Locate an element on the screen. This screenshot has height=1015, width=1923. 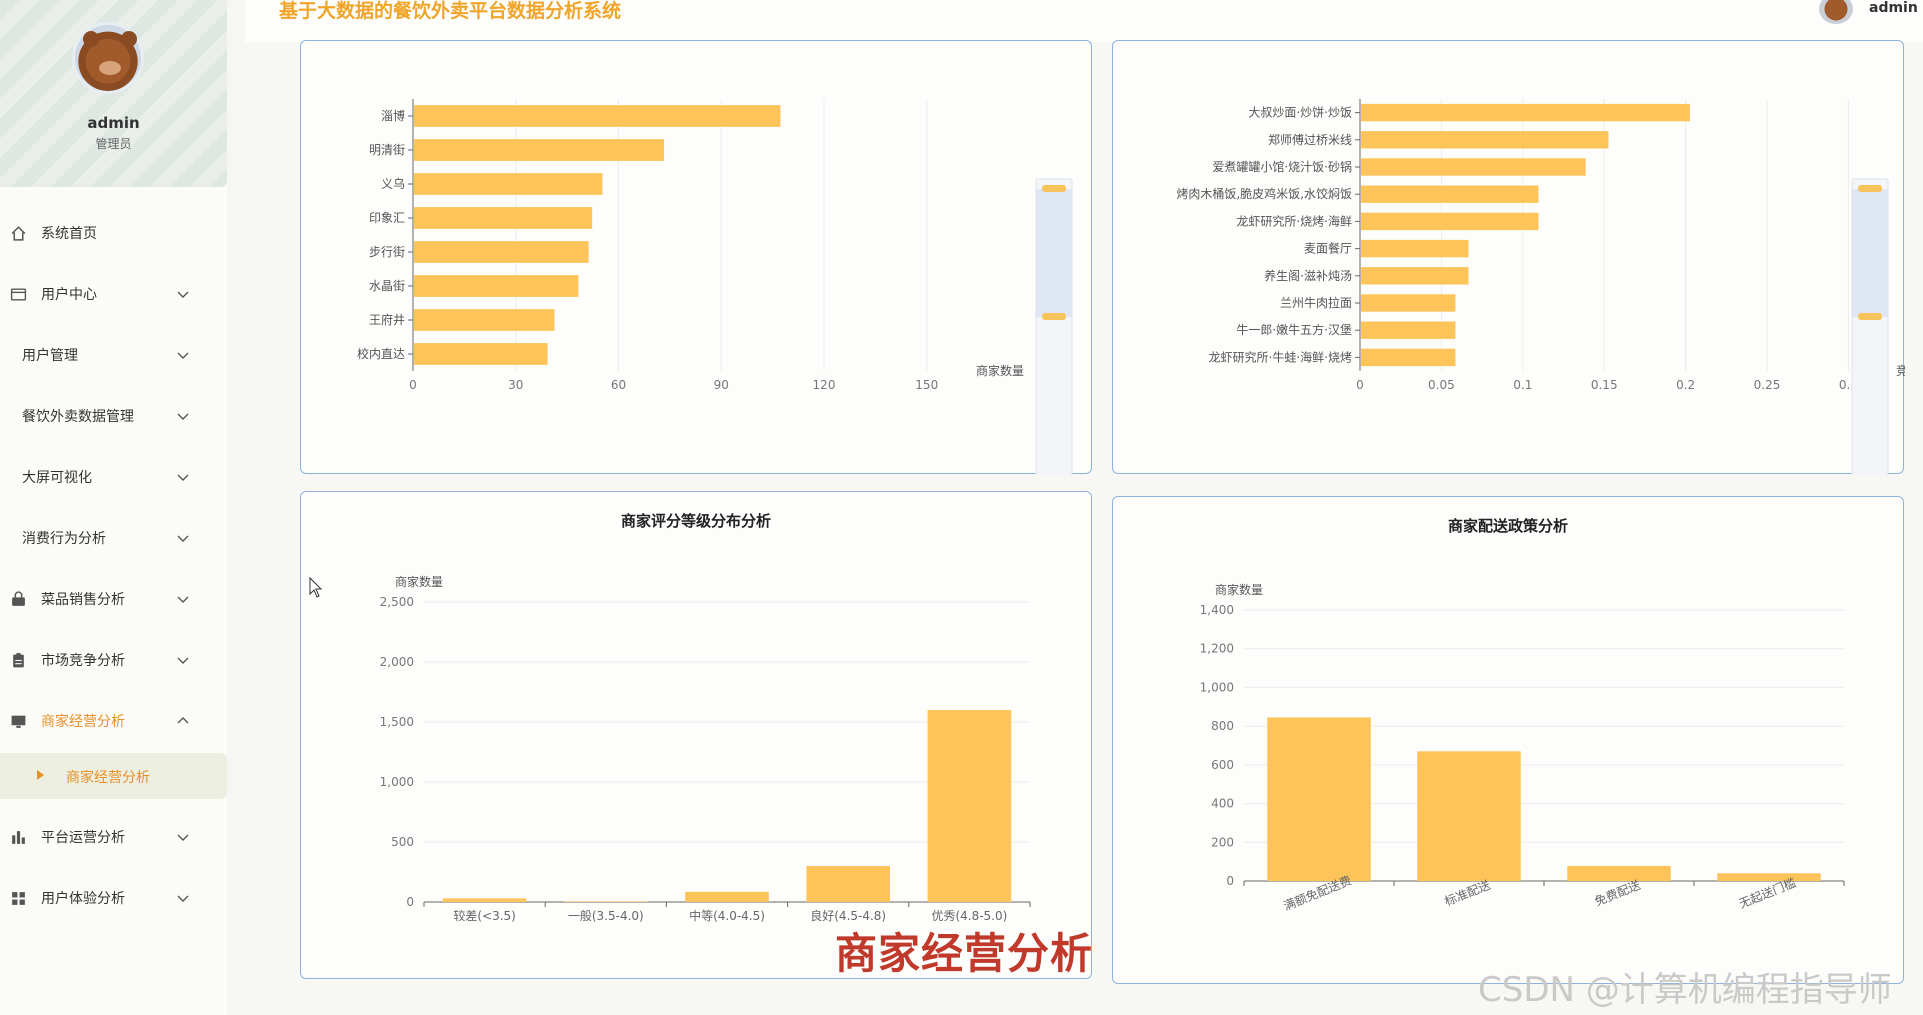
sidebar-item-data-management: 餐饮外卖数据管理 is located at coordinates (113, 416).